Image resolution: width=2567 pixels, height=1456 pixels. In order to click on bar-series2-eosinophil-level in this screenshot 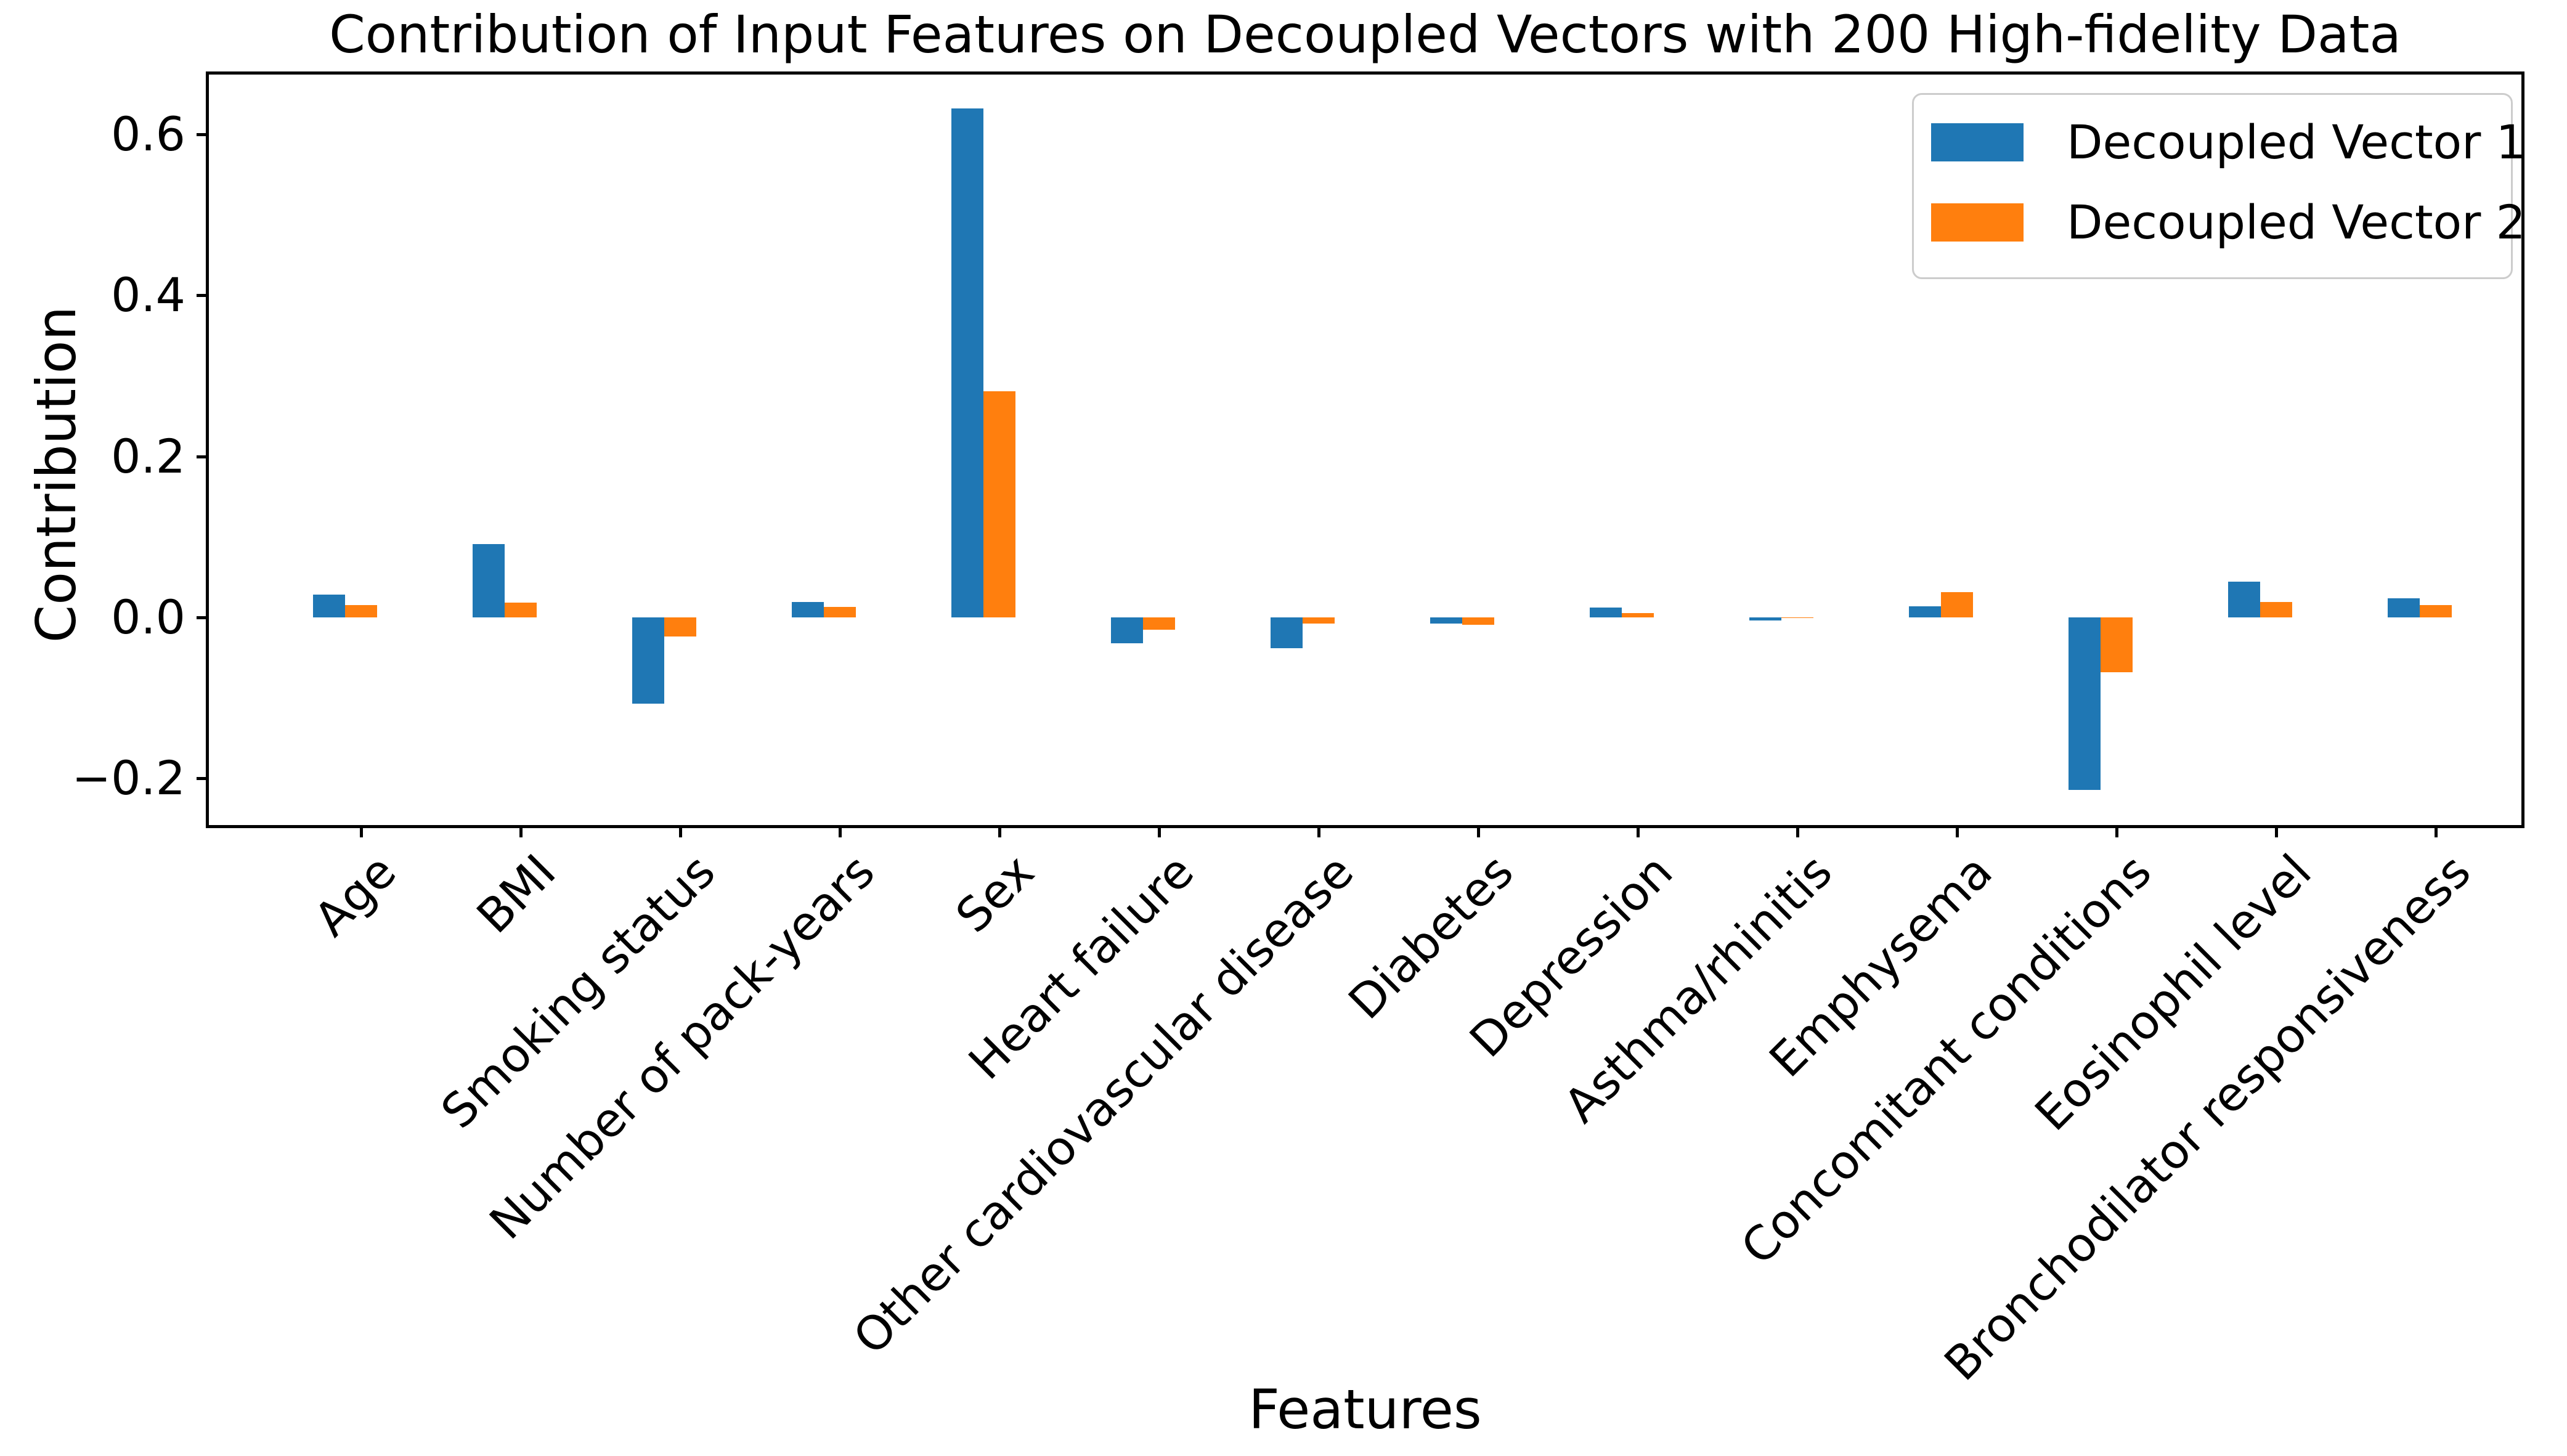, I will do `click(2276, 609)`.